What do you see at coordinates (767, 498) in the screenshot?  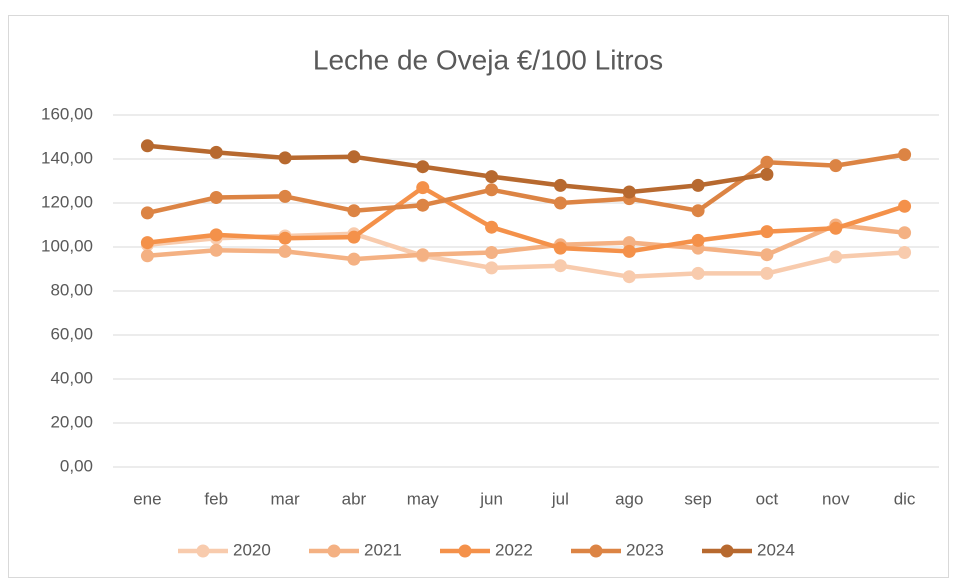 I see `x-tick-label: oct` at bounding box center [767, 498].